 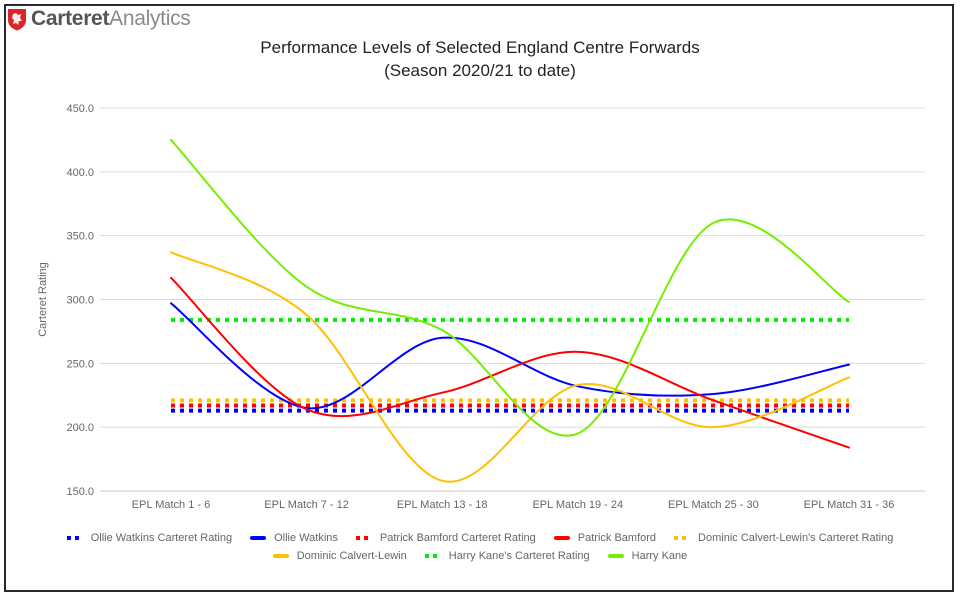 What do you see at coordinates (161, 538) in the screenshot?
I see `legend-label: Ollie Watkins Carteret Rating` at bounding box center [161, 538].